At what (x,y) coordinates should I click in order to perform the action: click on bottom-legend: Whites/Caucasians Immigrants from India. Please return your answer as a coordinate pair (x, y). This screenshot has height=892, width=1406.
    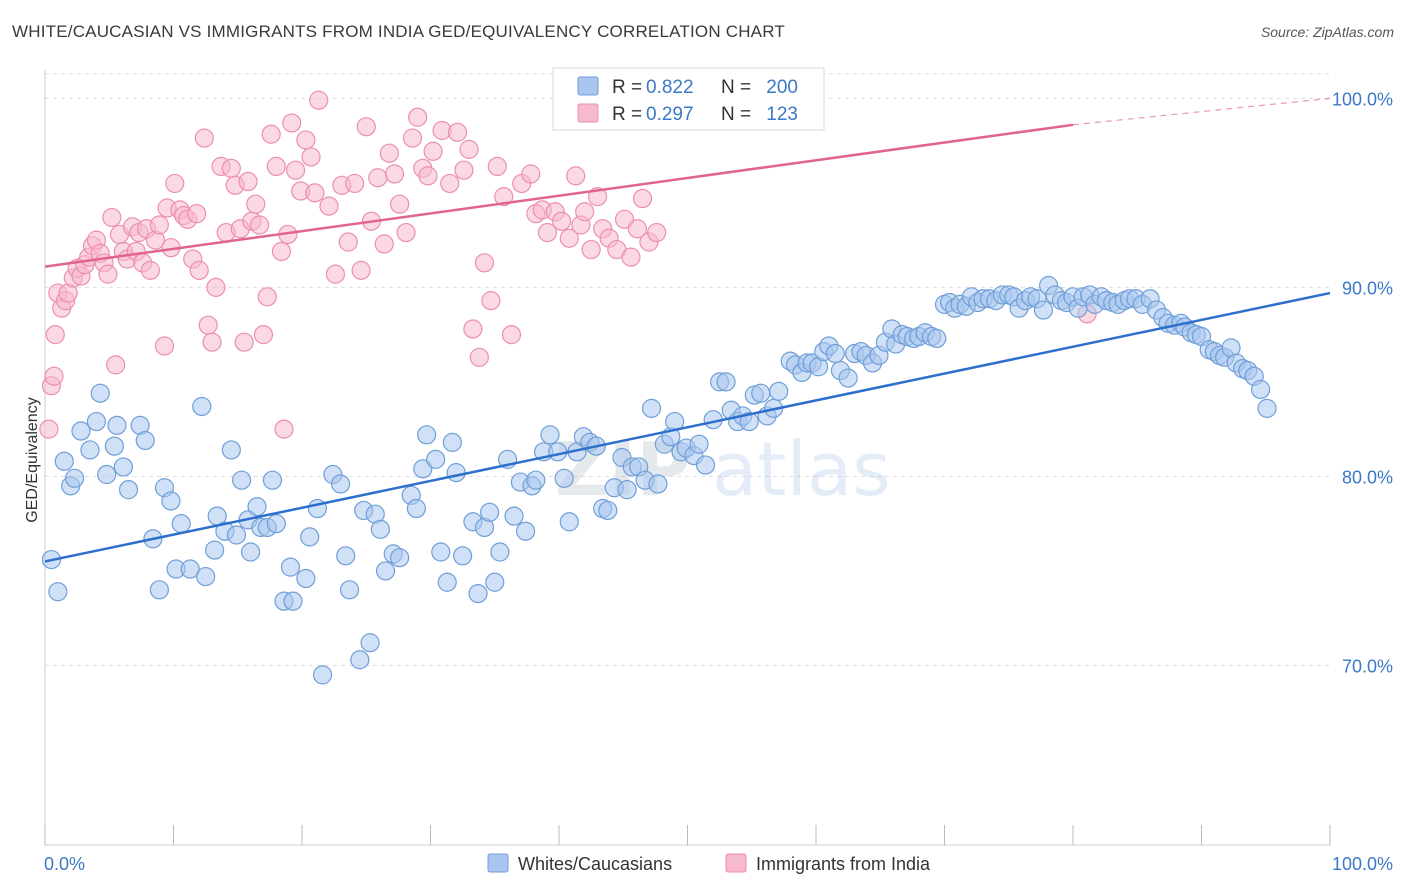
    Looking at the image, I should click on (709, 863).